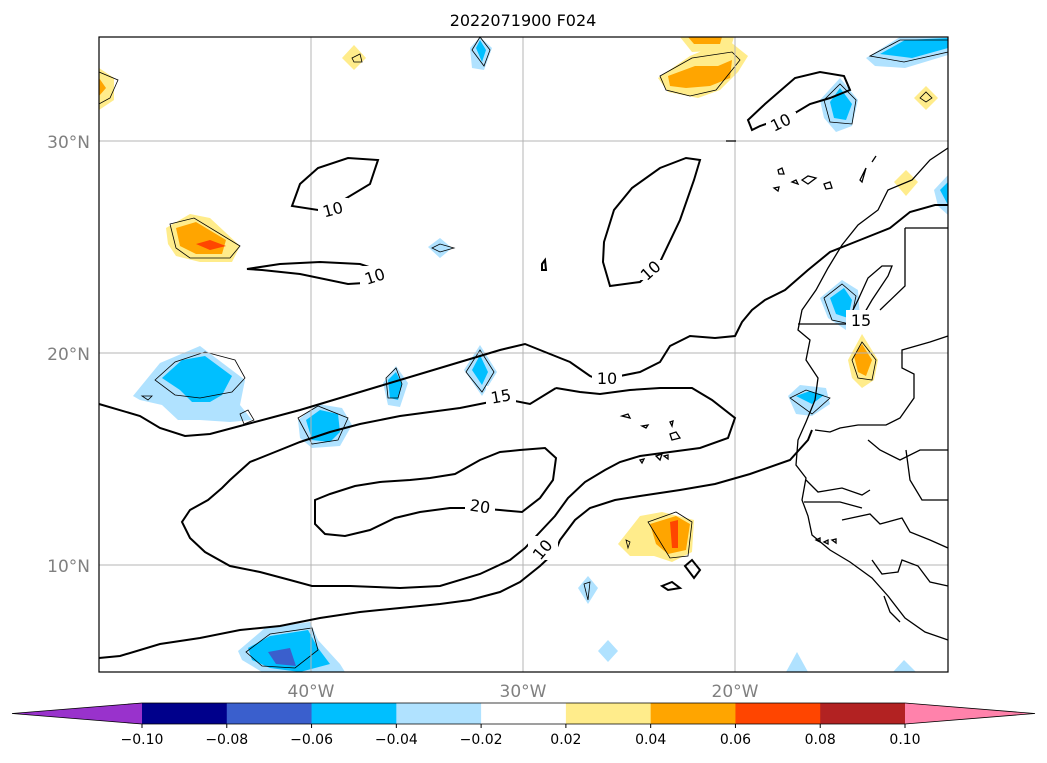 The height and width of the screenshot is (763, 1047). What do you see at coordinates (650, 740) in the screenshot?
I see `colorbar-tick-label: 0.04` at bounding box center [650, 740].